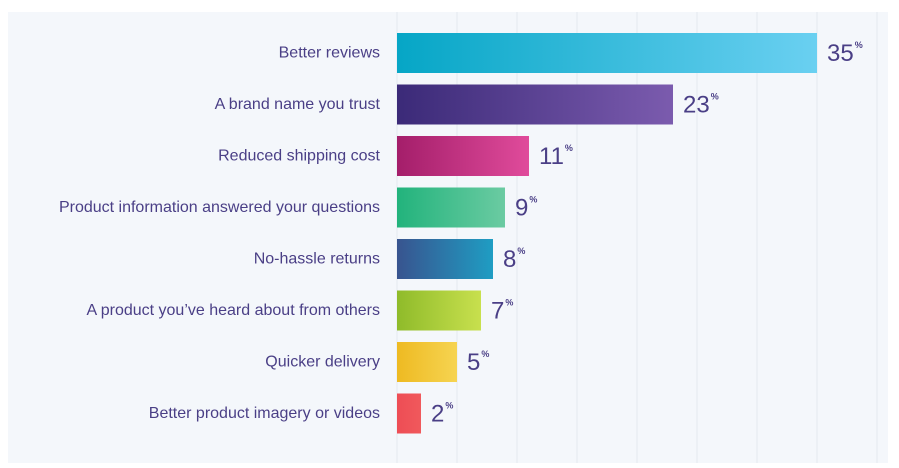 The image size is (899, 468). What do you see at coordinates (322, 362) in the screenshot?
I see `category-label: Quicker delivery` at bounding box center [322, 362].